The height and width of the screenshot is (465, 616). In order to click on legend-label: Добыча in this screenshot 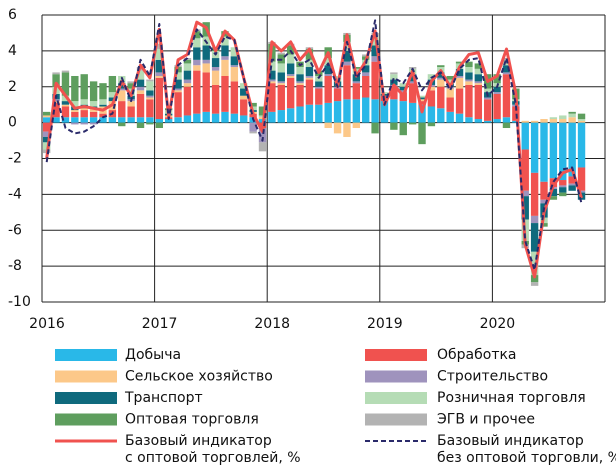, I will do `click(153, 355)`.